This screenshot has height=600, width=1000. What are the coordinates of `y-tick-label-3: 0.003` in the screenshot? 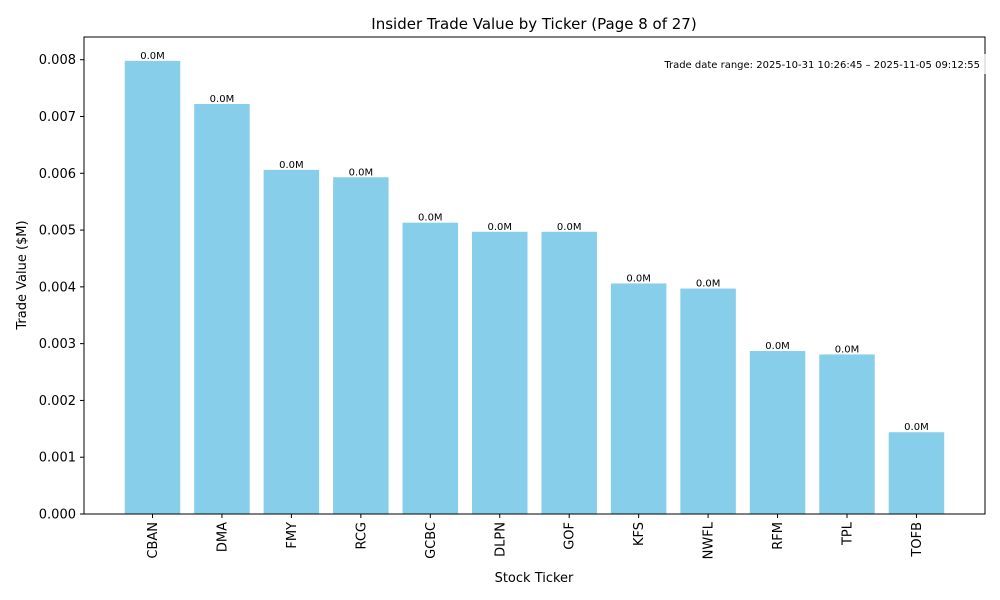 It's located at (57, 344).